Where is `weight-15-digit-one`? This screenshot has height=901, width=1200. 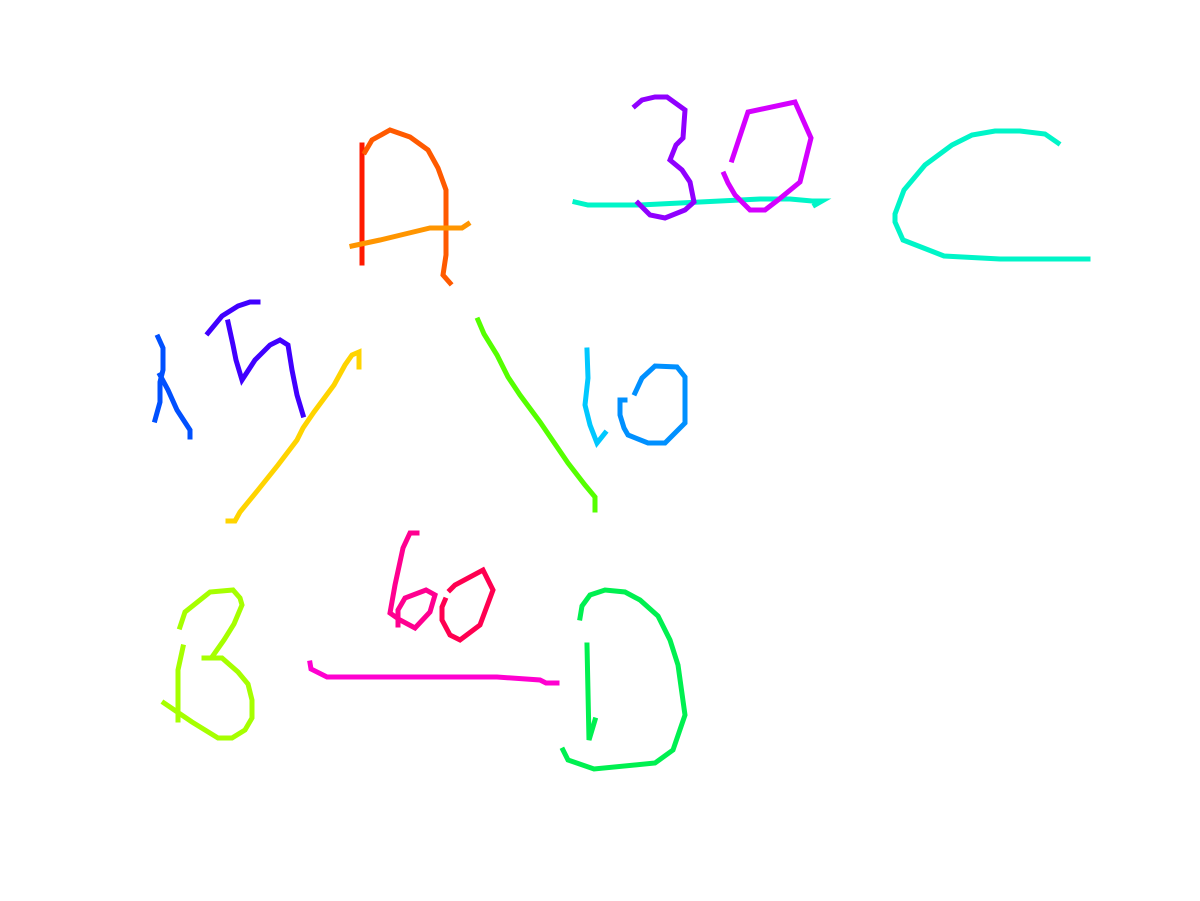
weight-15-digit-one is located at coordinates (172, 386).